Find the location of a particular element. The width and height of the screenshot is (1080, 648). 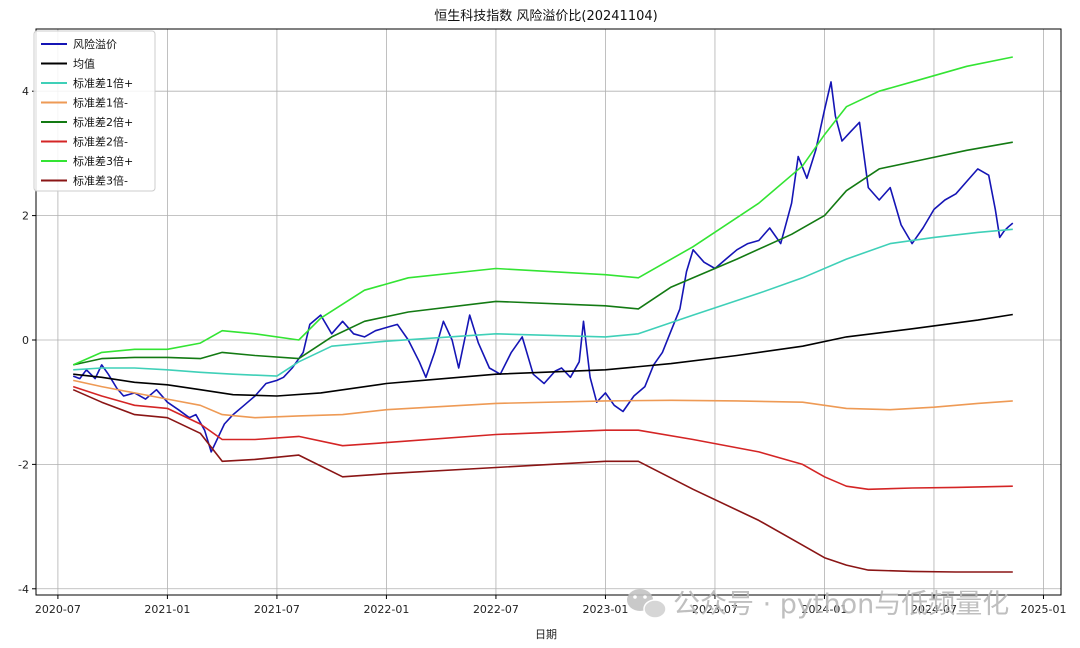

y-tick-label: 4 is located at coordinates (25, 91).